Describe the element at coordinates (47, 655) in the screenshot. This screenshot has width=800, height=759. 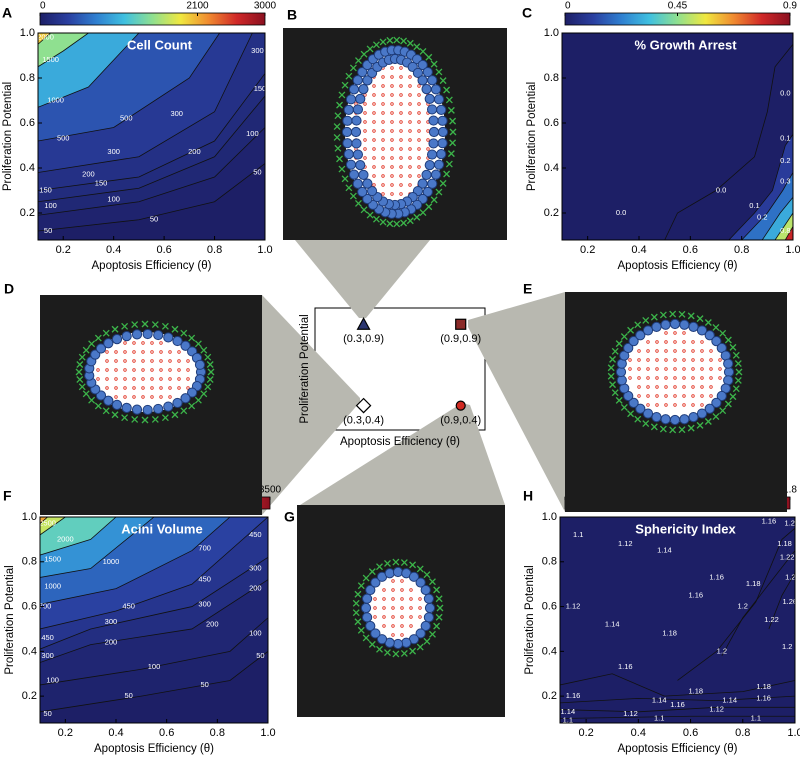
I see `contour-label: 300` at that location.